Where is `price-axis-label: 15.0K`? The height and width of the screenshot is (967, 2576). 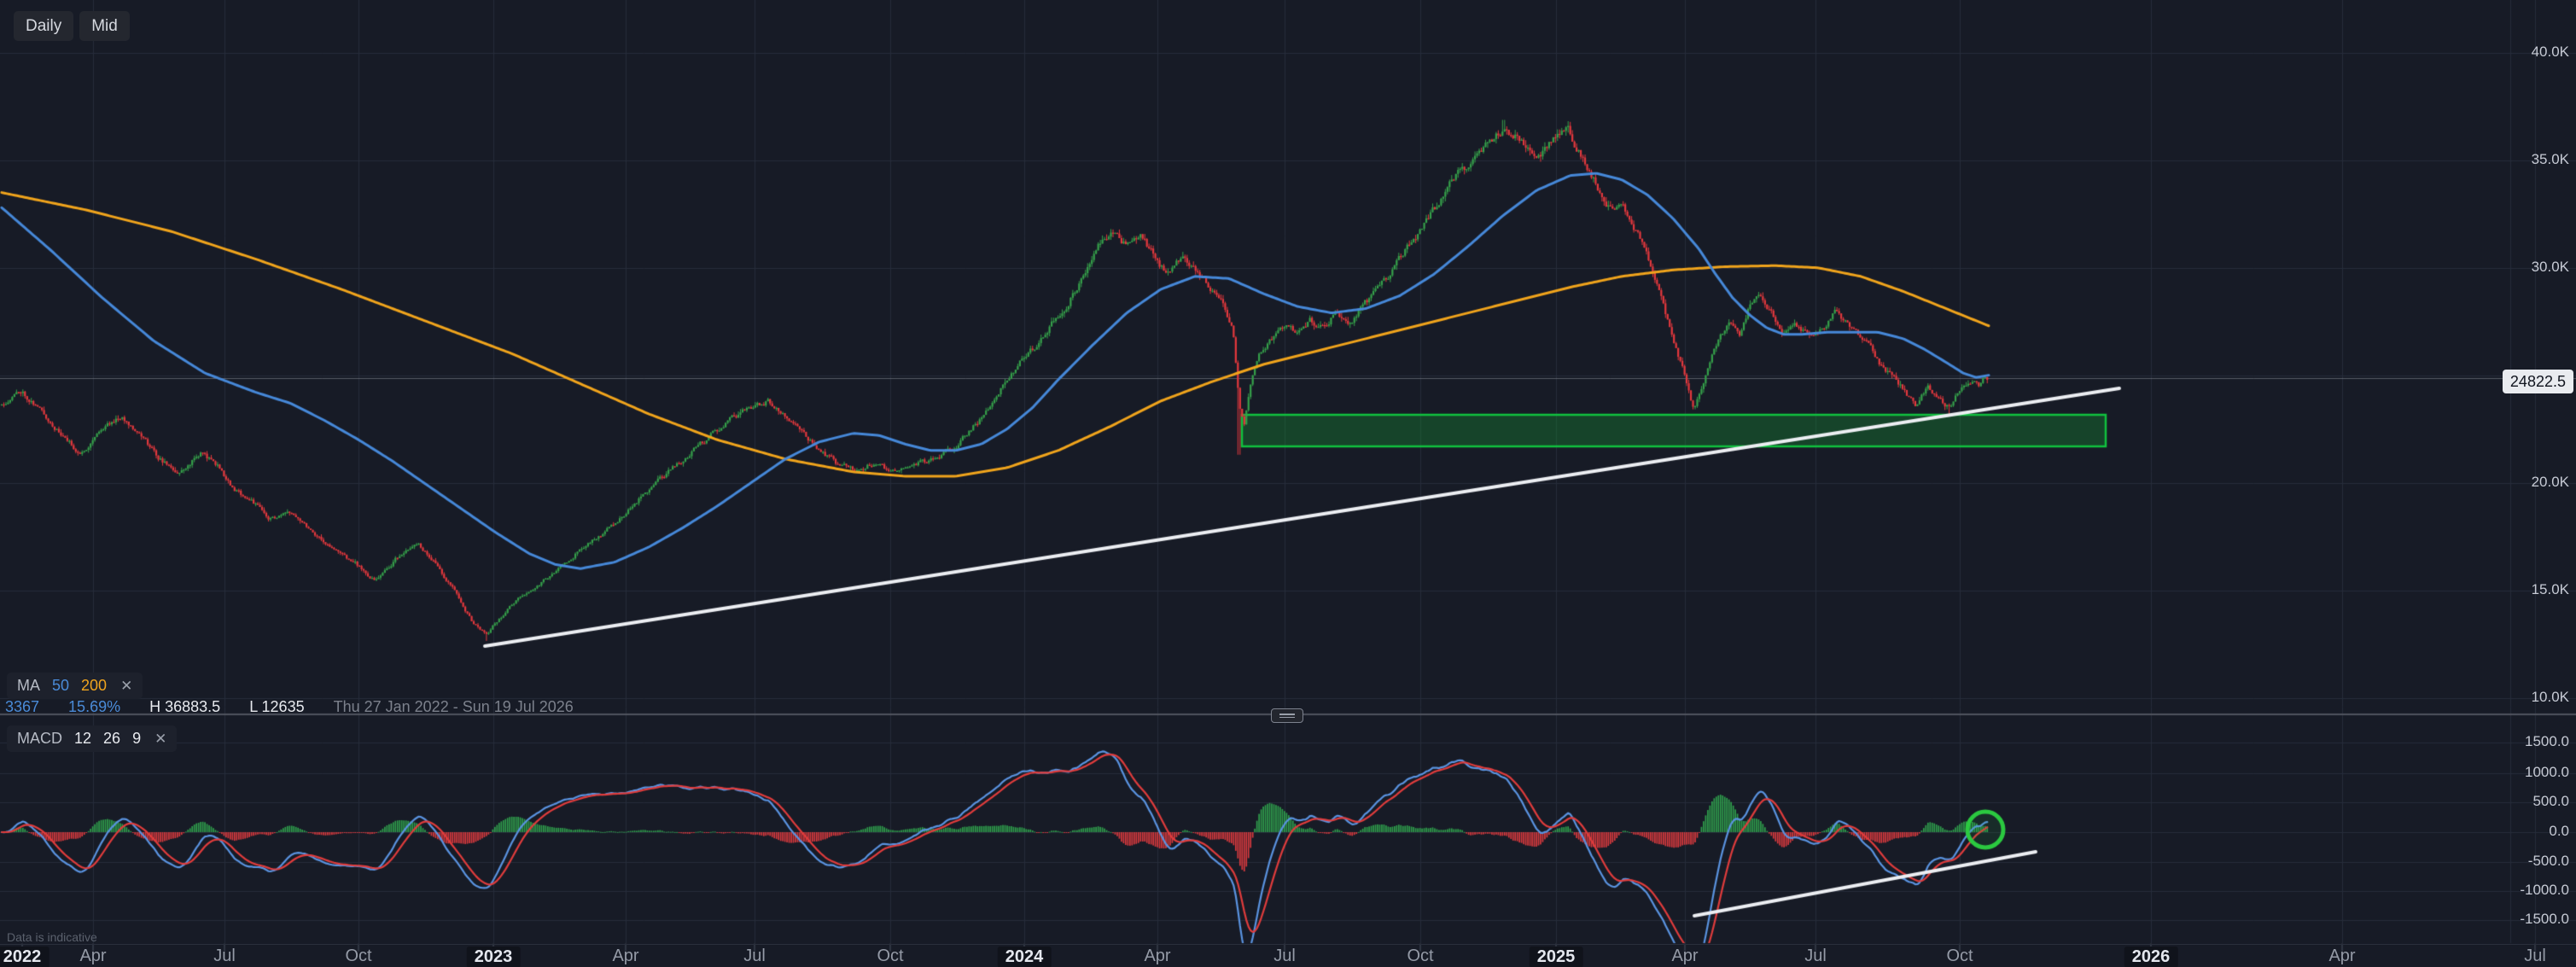
price-axis-label: 15.0K is located at coordinates (2550, 589).